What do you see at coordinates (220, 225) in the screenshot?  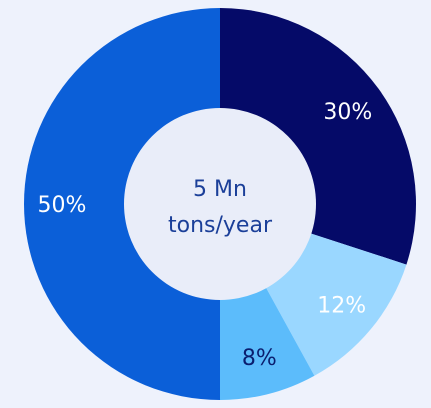 I see `center-label-line2: tons/year` at bounding box center [220, 225].